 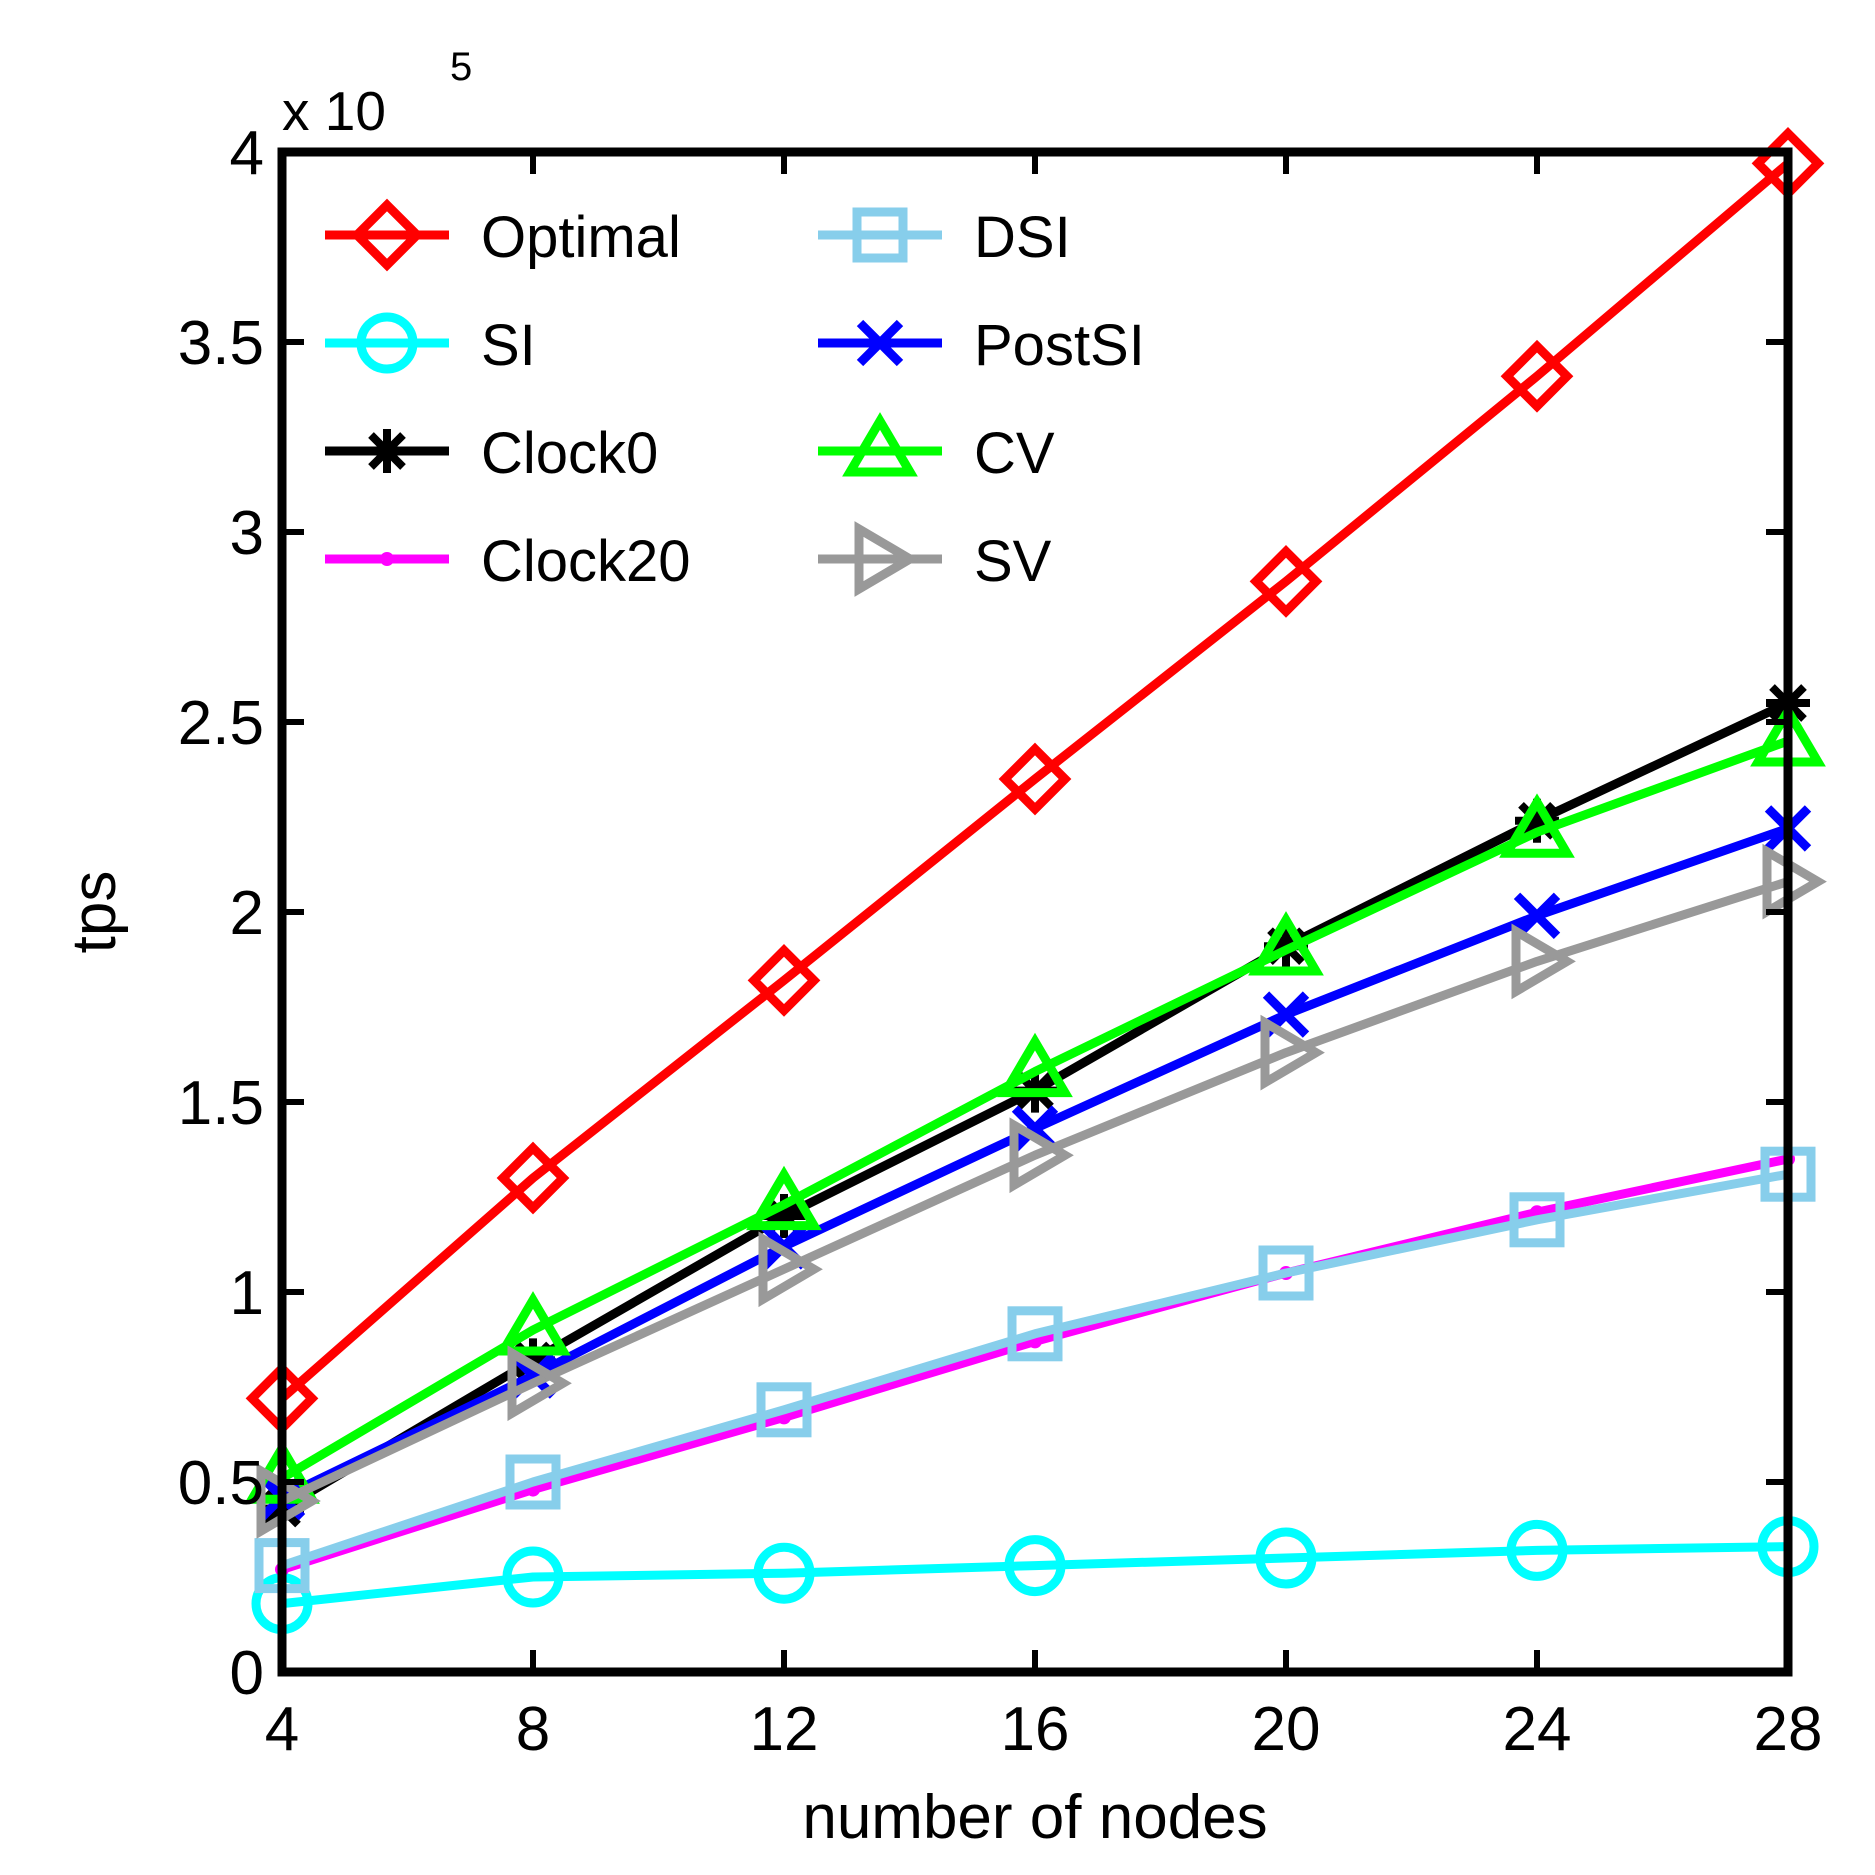 I want to click on legend-marker-clock0, so click(x=387, y=451).